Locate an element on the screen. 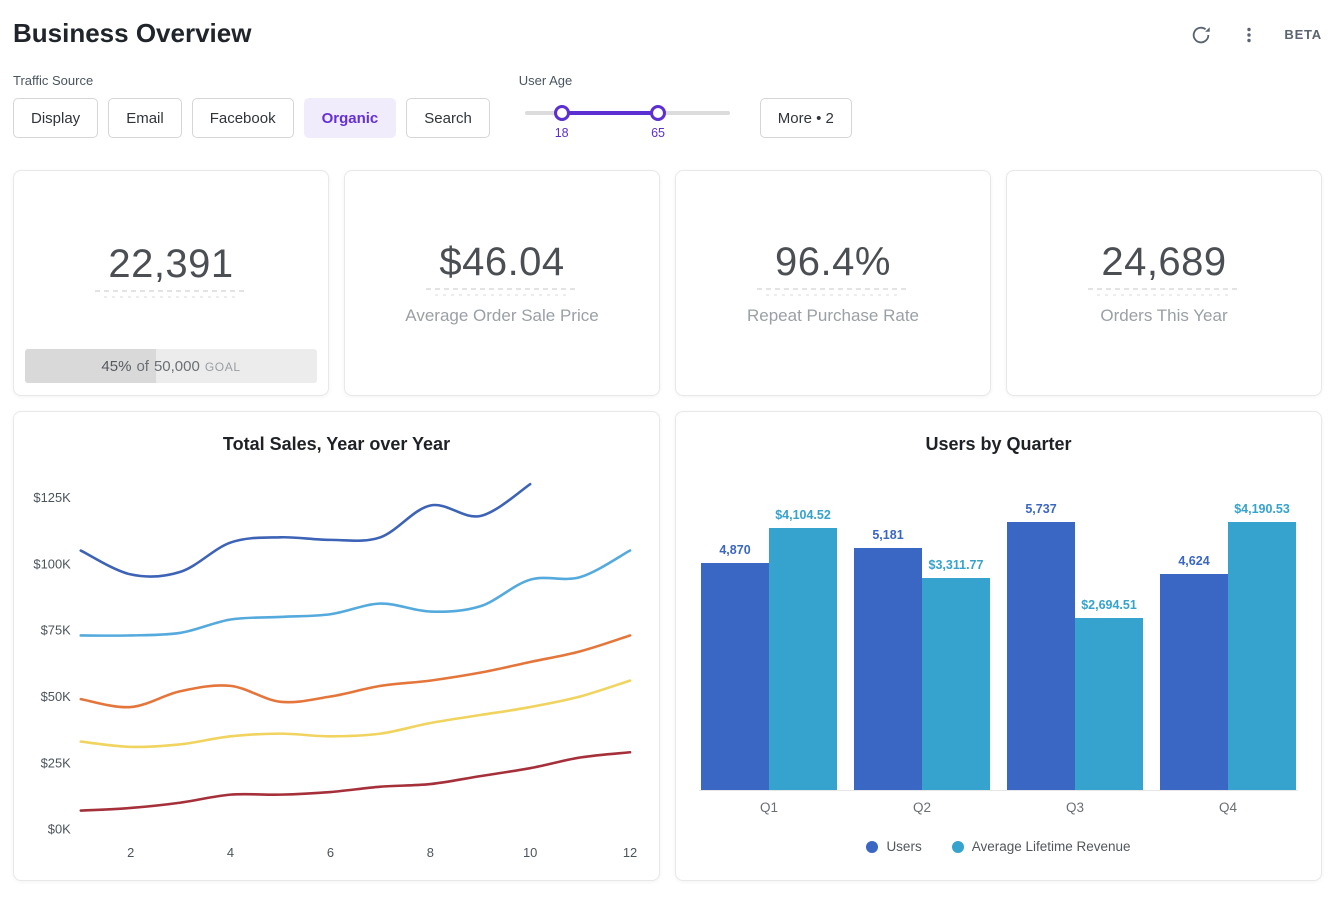  topbar: Business Overview BETA is located at coordinates (667, 30).